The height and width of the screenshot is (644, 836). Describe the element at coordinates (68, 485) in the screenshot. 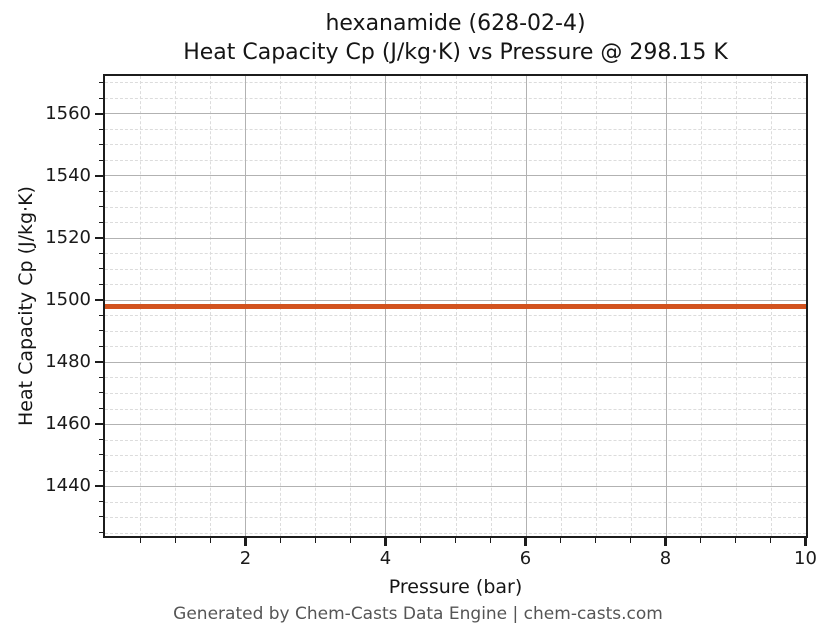

I see `y-tick-label: 1440` at that location.